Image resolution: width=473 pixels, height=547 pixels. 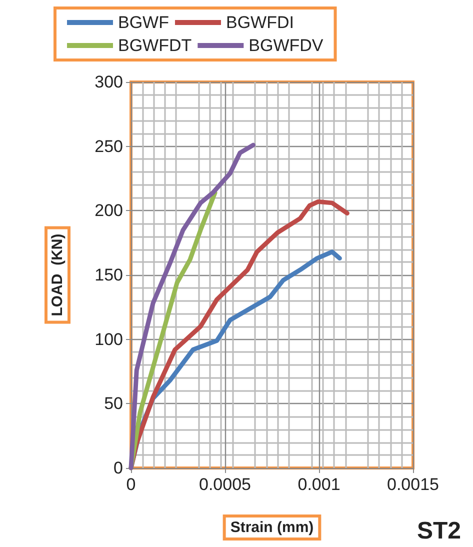 I want to click on legend-label: BGWFDV, so click(x=286, y=45).